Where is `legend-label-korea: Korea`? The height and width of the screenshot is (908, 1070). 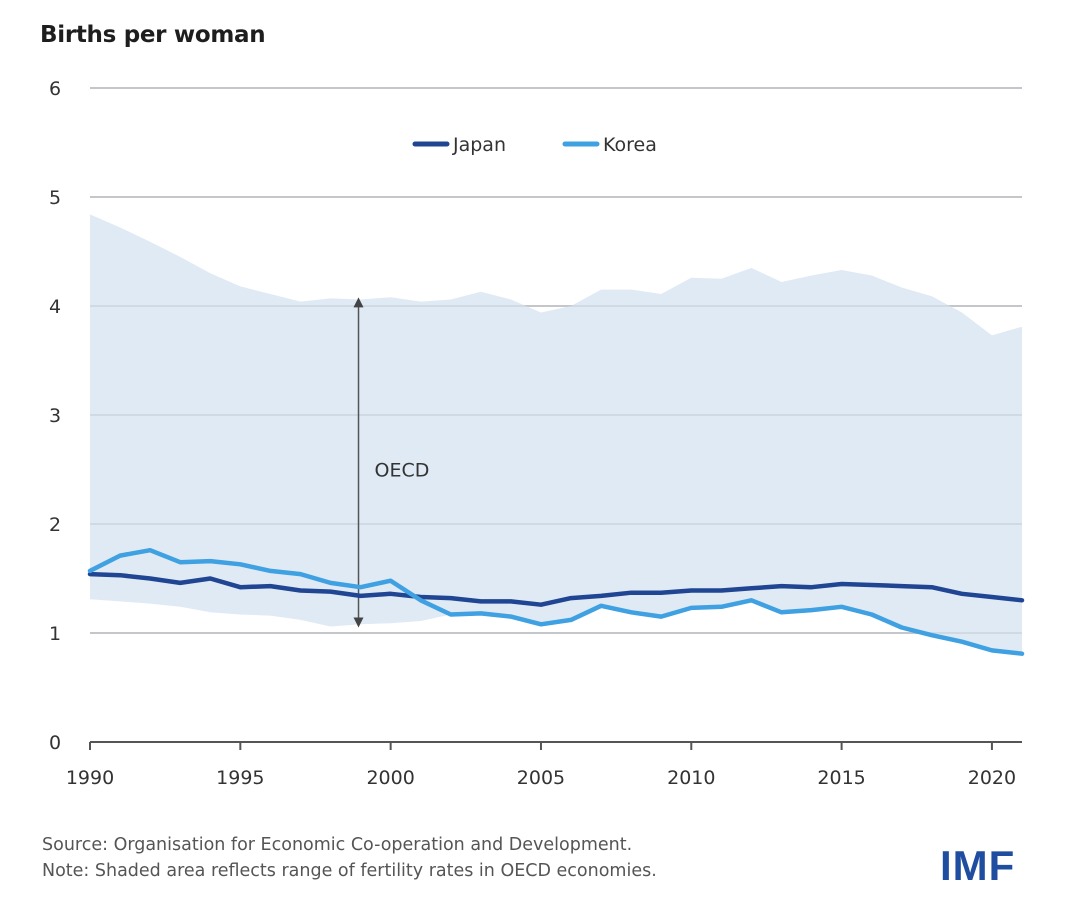 legend-label-korea: Korea is located at coordinates (630, 145).